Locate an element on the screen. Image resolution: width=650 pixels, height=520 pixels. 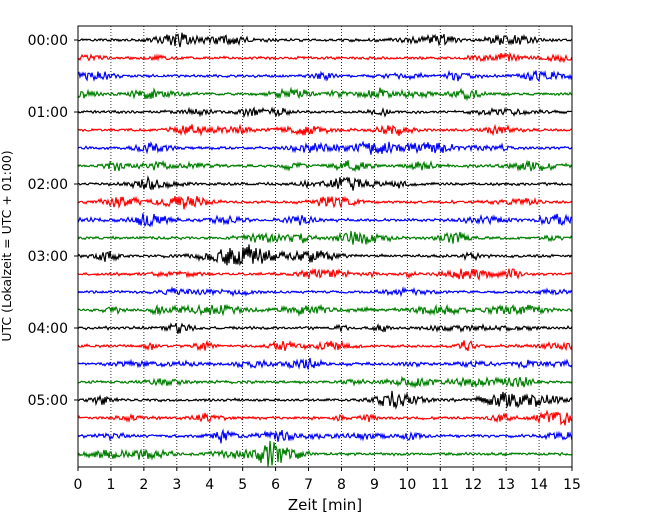
y-axis-label: UTC (Lokalzeit = UTC + 01:00) is located at coordinates (7, 245).